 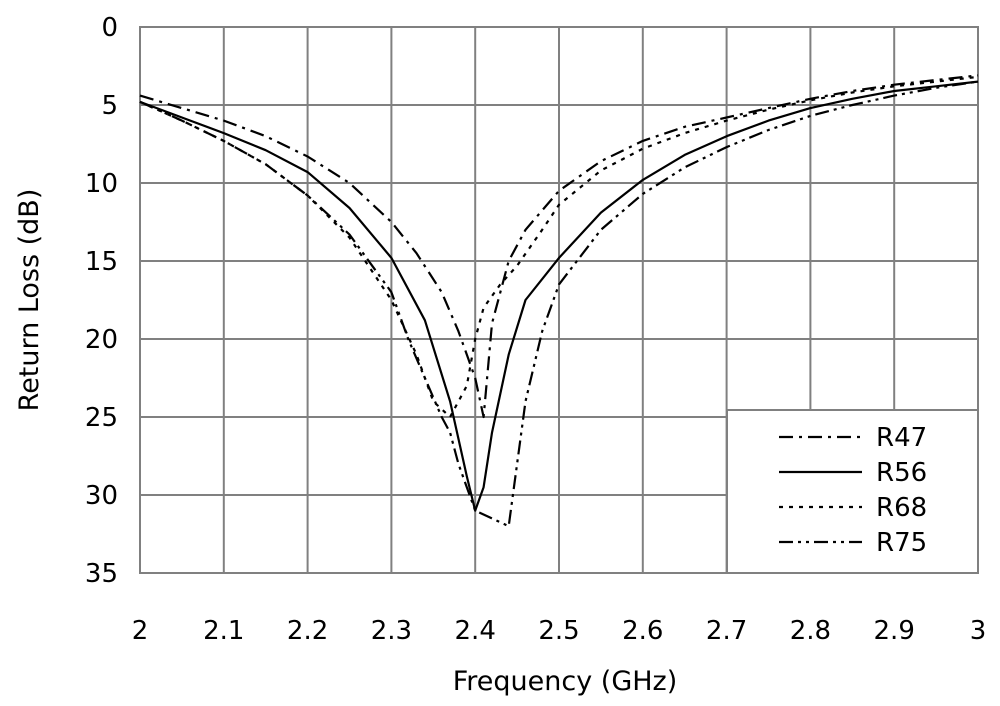 I want to click on x-axis-title: Frequency (GHz), so click(x=565, y=681).